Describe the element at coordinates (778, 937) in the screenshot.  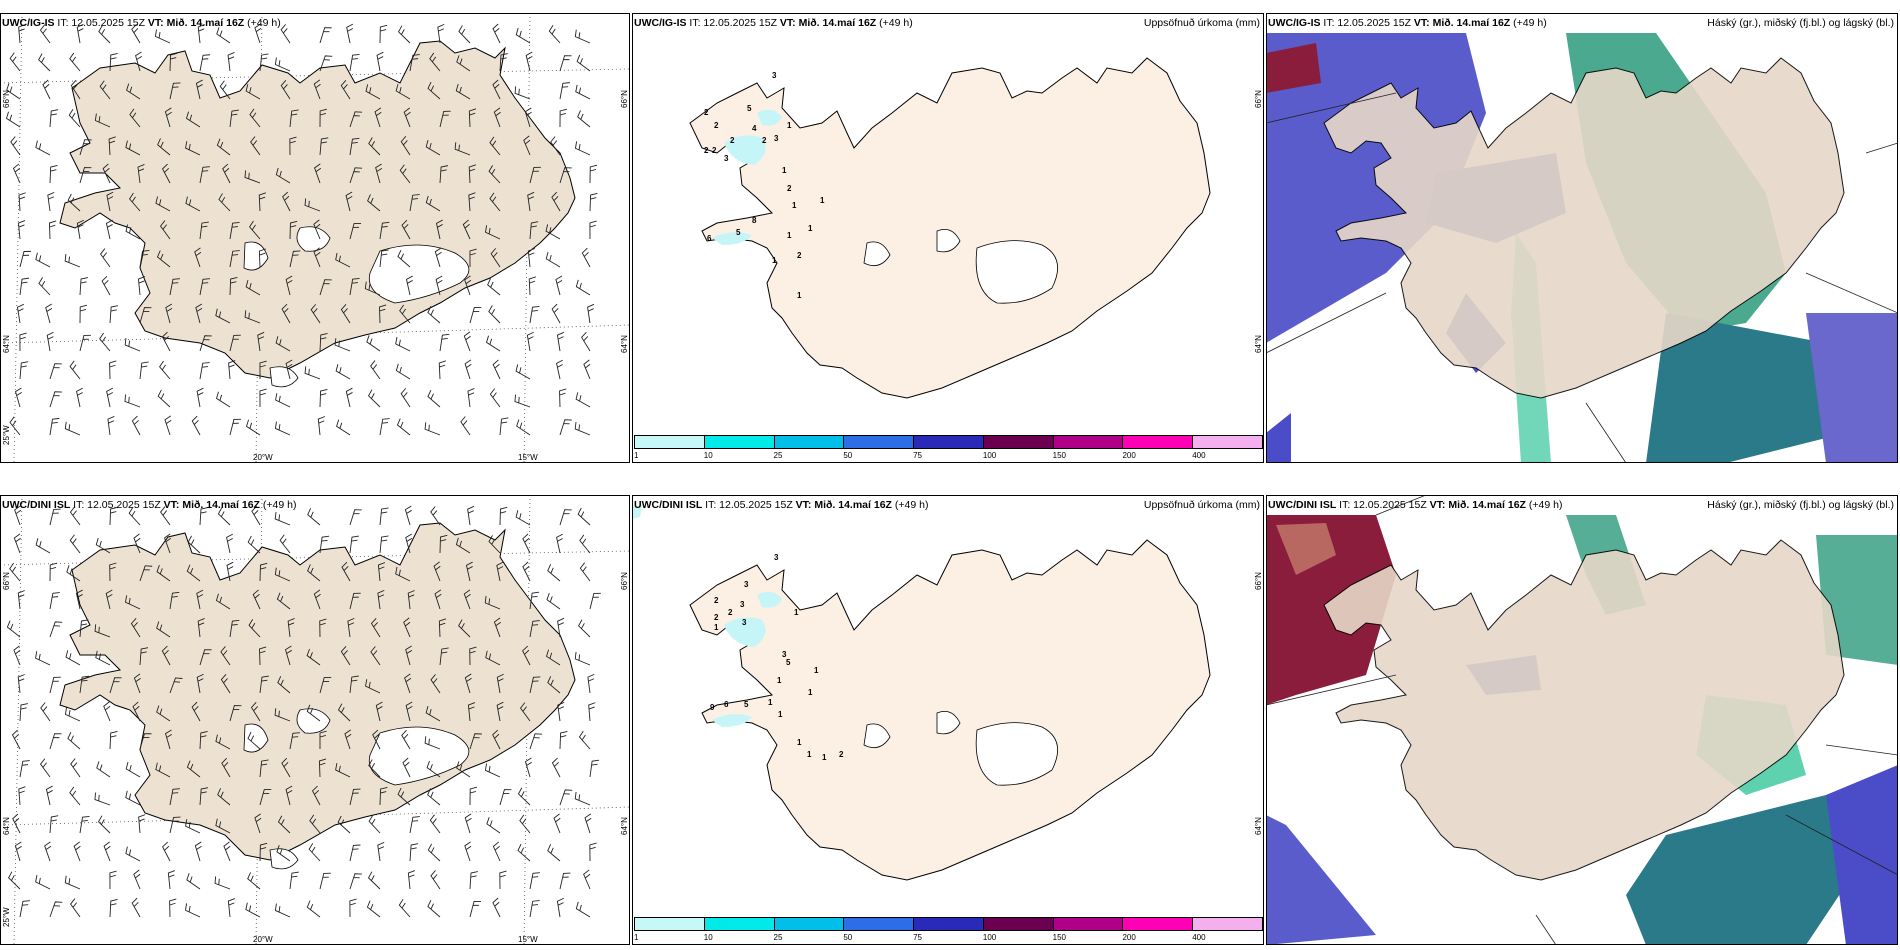
I see `colorbar-tick-label: 25` at that location.